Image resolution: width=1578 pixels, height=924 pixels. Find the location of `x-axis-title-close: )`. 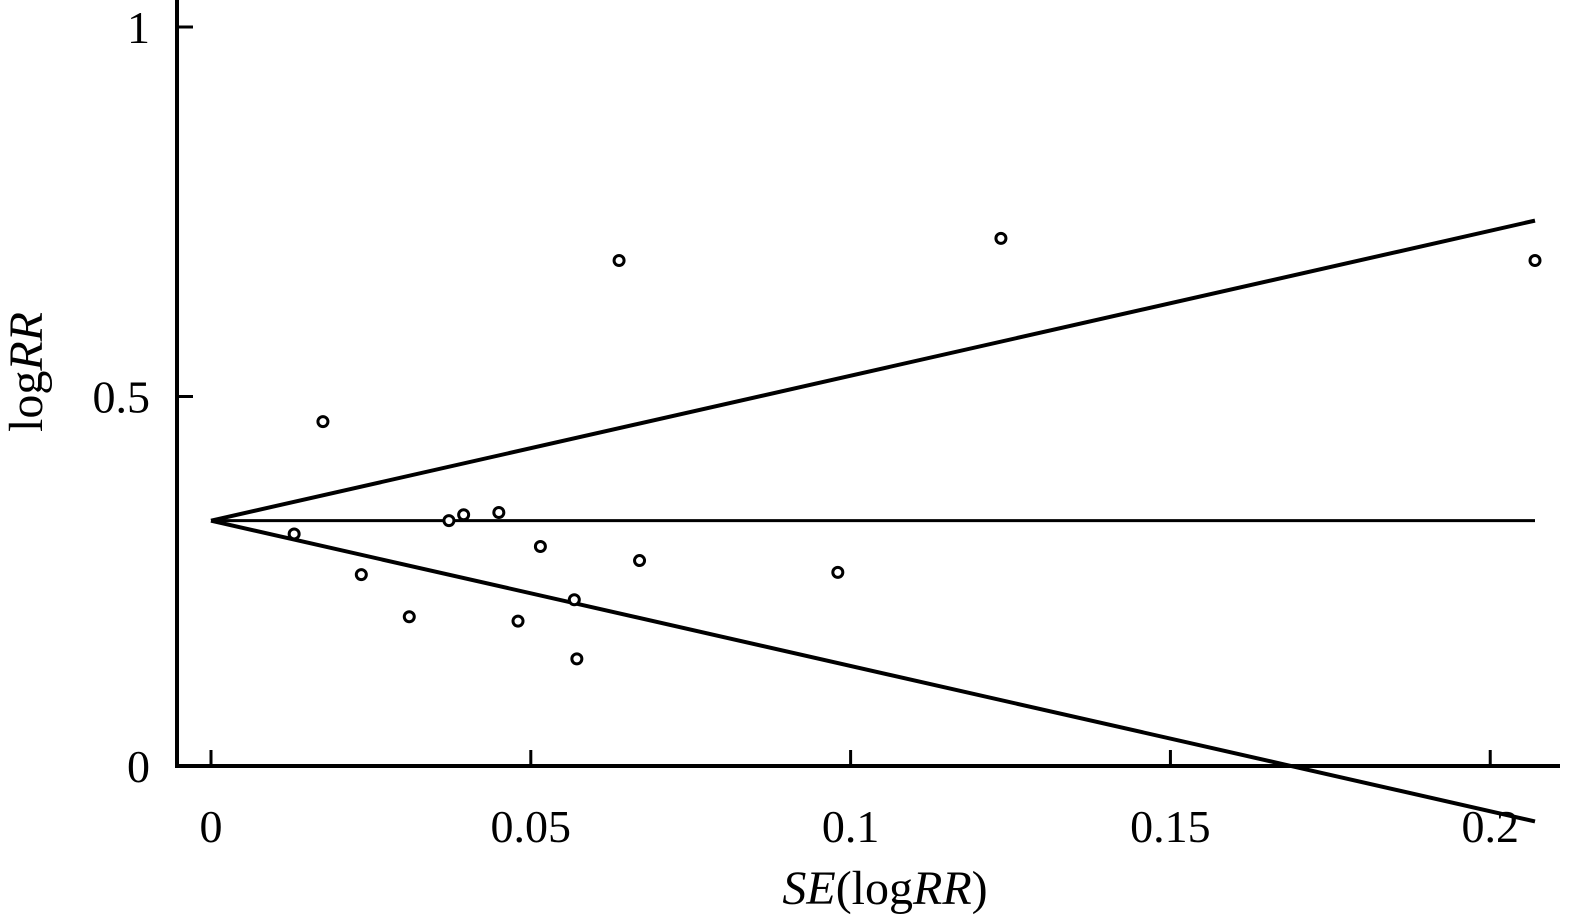

x-axis-title-close: ) is located at coordinates (980, 888).